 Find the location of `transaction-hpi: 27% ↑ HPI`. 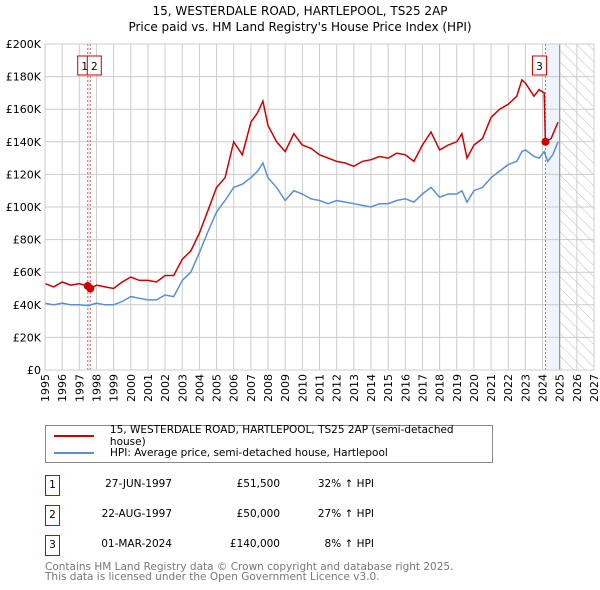

transaction-hpi: 27% ↑ HPI is located at coordinates (345, 514).